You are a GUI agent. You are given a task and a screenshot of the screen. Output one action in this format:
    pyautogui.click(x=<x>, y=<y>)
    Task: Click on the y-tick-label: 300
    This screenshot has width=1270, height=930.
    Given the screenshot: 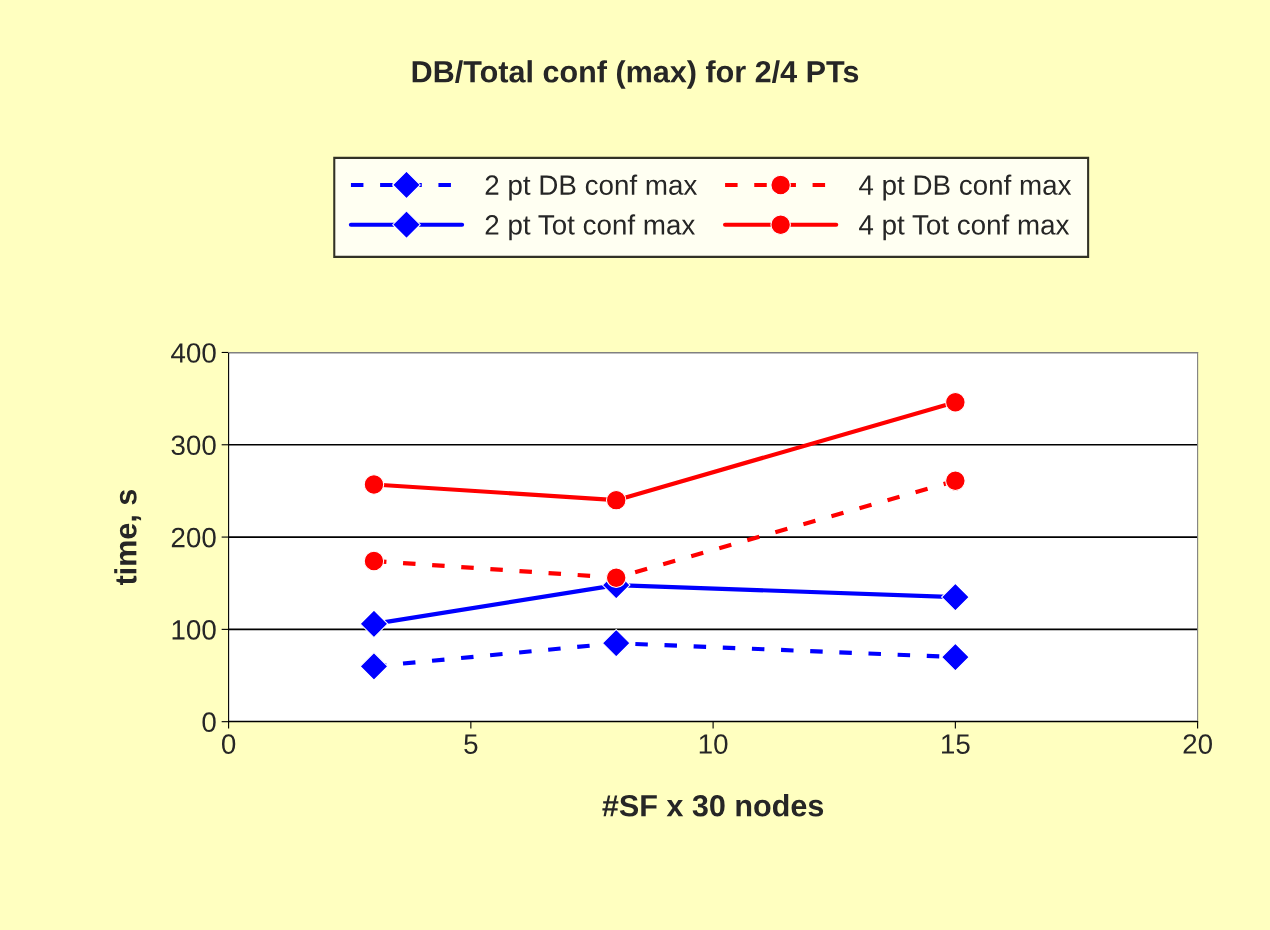 What is the action you would take?
    pyautogui.click(x=193, y=445)
    